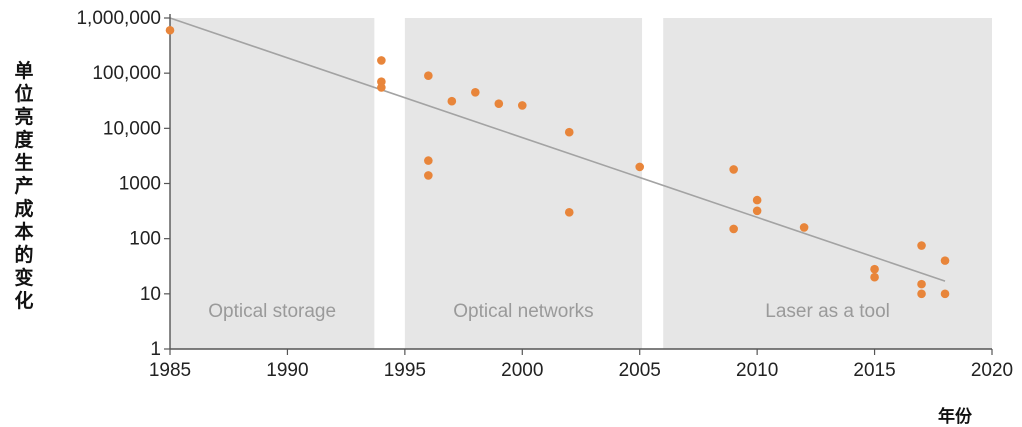  I want to click on x-tick-label-4: 2005, so click(640, 370).